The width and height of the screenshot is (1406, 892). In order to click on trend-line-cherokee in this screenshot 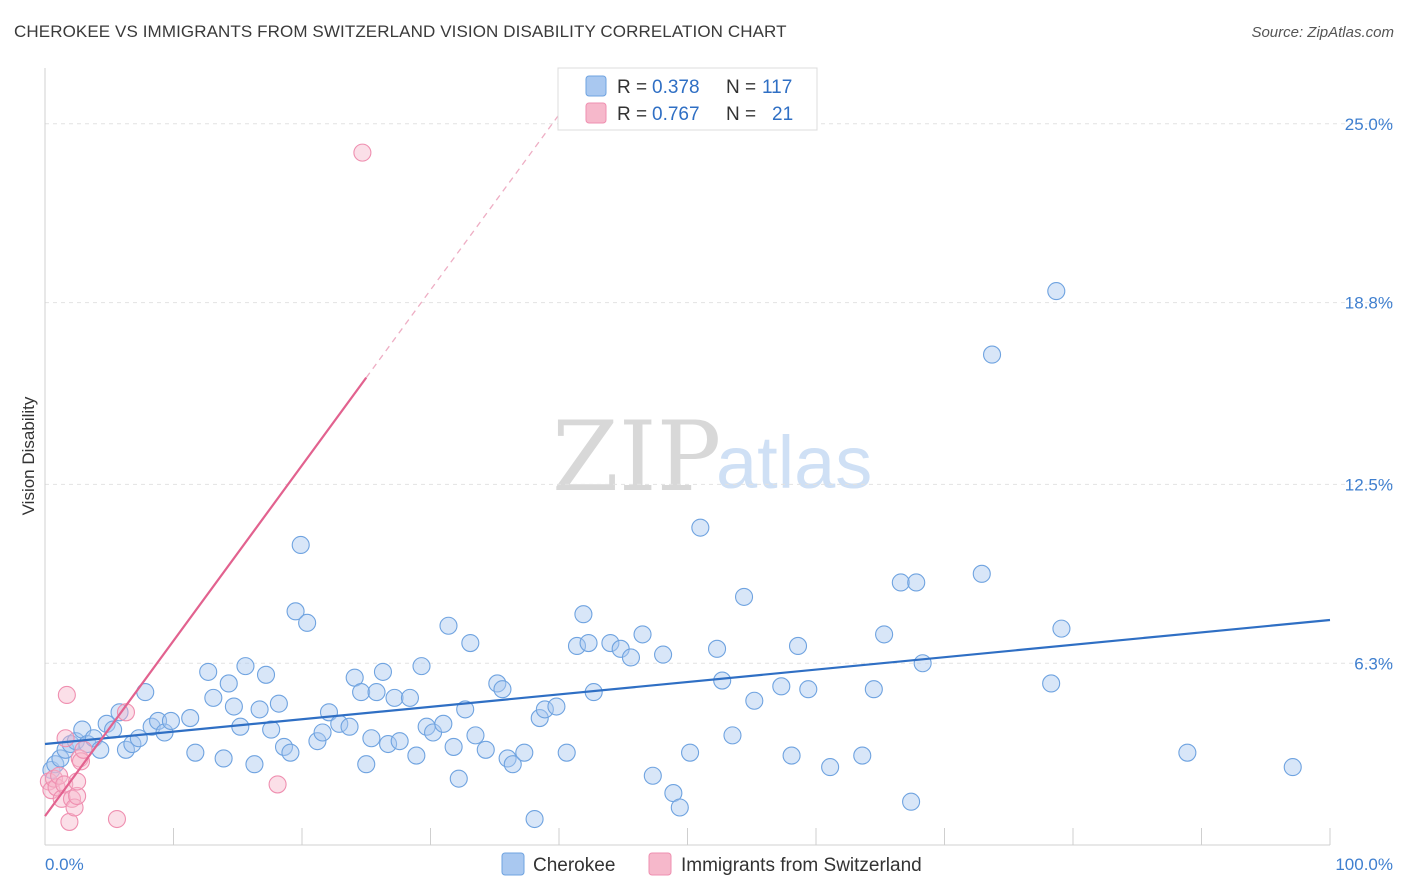, I will do `click(687, 682)`.